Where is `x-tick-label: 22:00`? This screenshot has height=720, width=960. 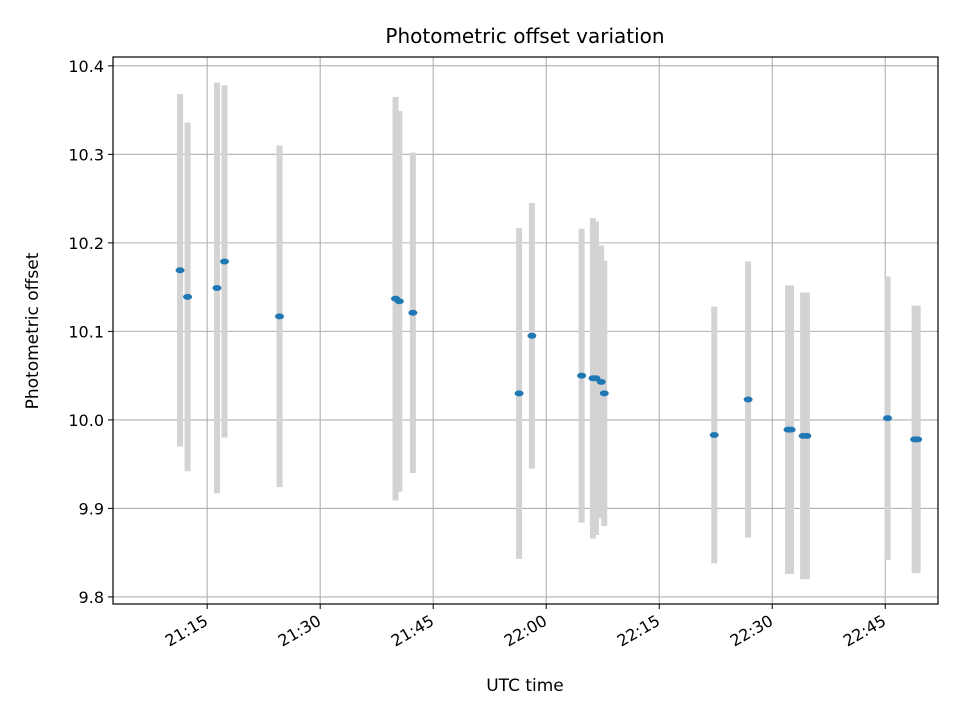
x-tick-label: 22:00 is located at coordinates (525, 631).